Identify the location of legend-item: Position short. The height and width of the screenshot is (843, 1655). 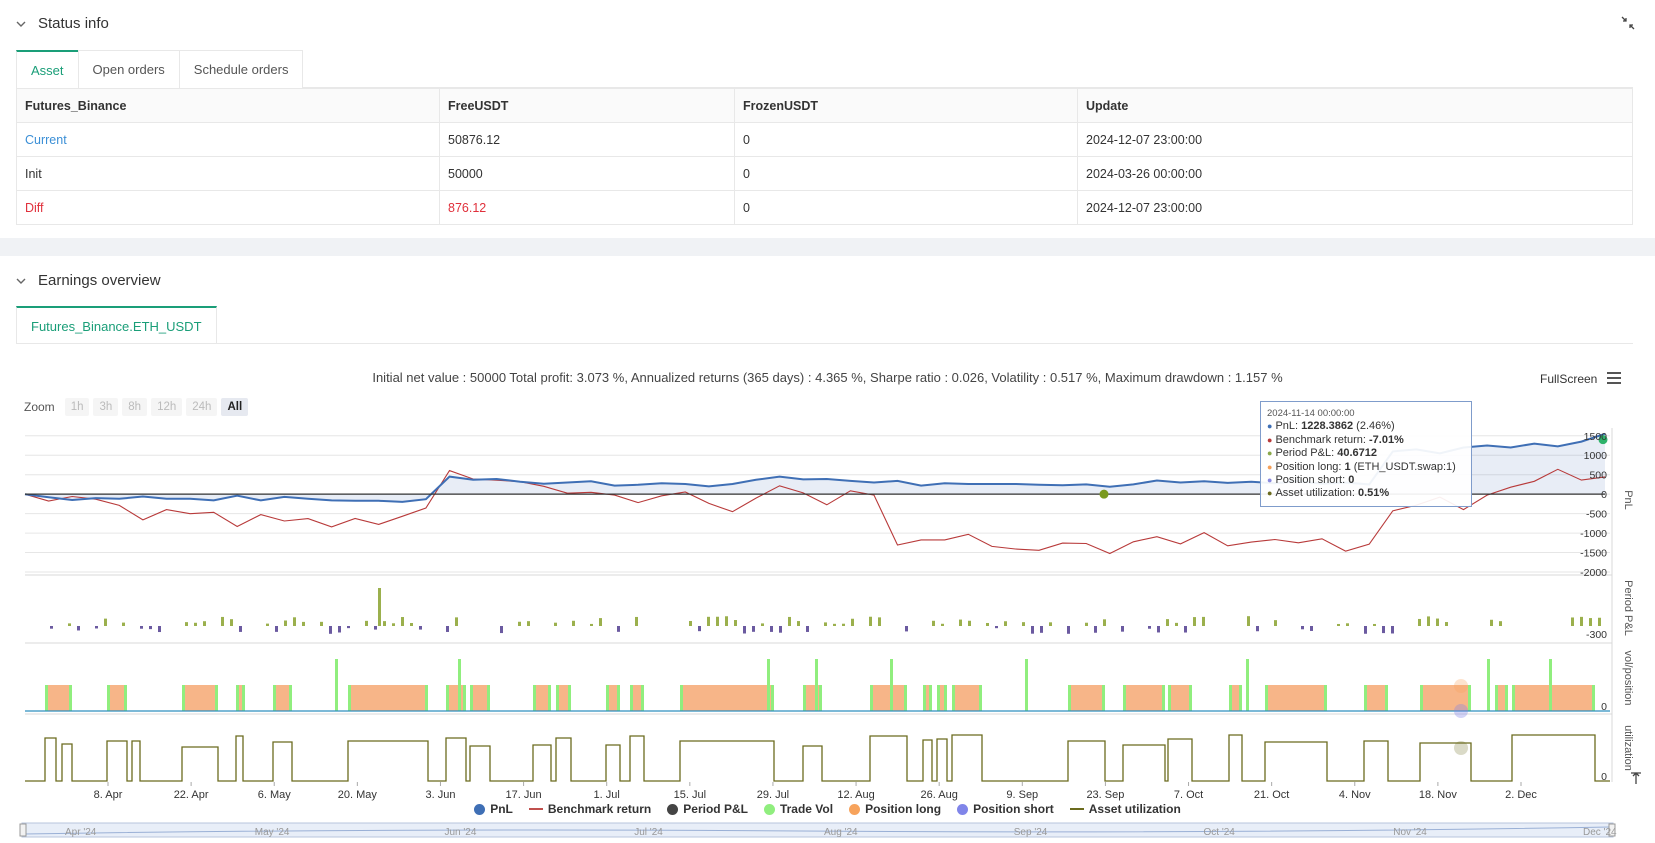
(1005, 809).